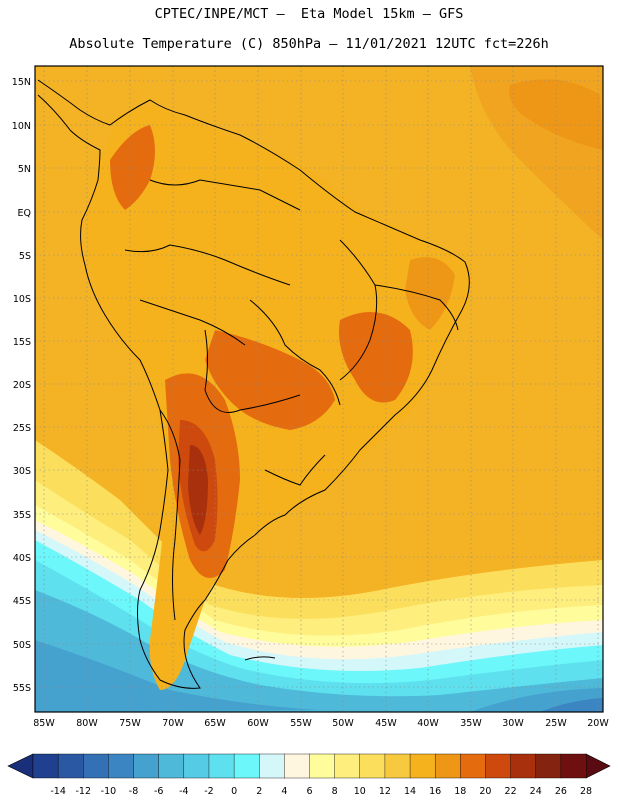  I want to click on lon-label: 65W, so click(215, 723).